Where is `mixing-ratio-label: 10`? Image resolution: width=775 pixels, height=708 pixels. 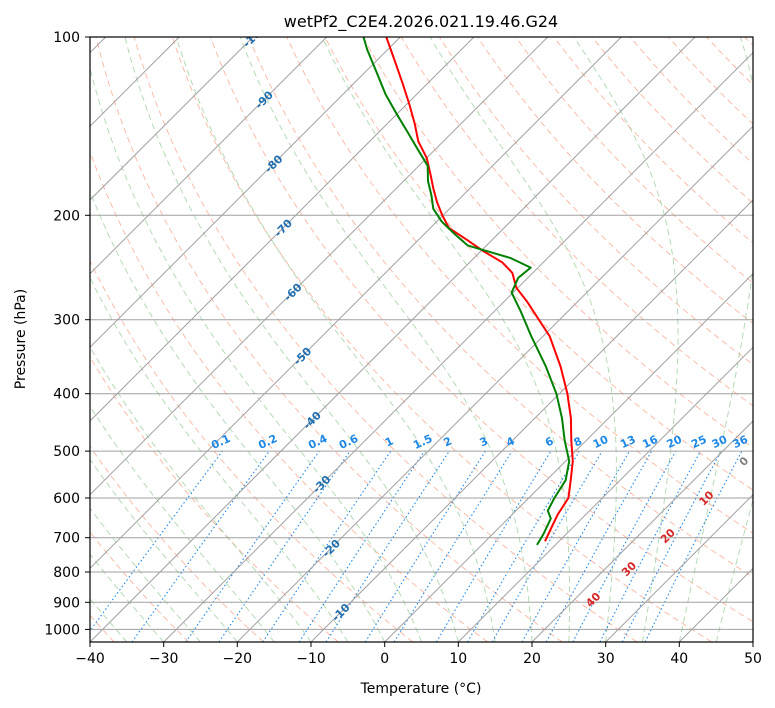
mixing-ratio-label: 10 is located at coordinates (601, 442).